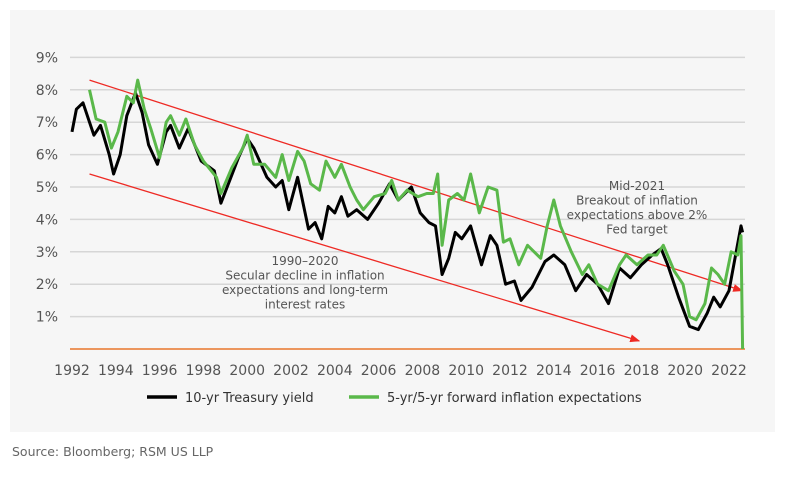  I want to click on annotation-text: expectations above 2%, so click(637, 215).